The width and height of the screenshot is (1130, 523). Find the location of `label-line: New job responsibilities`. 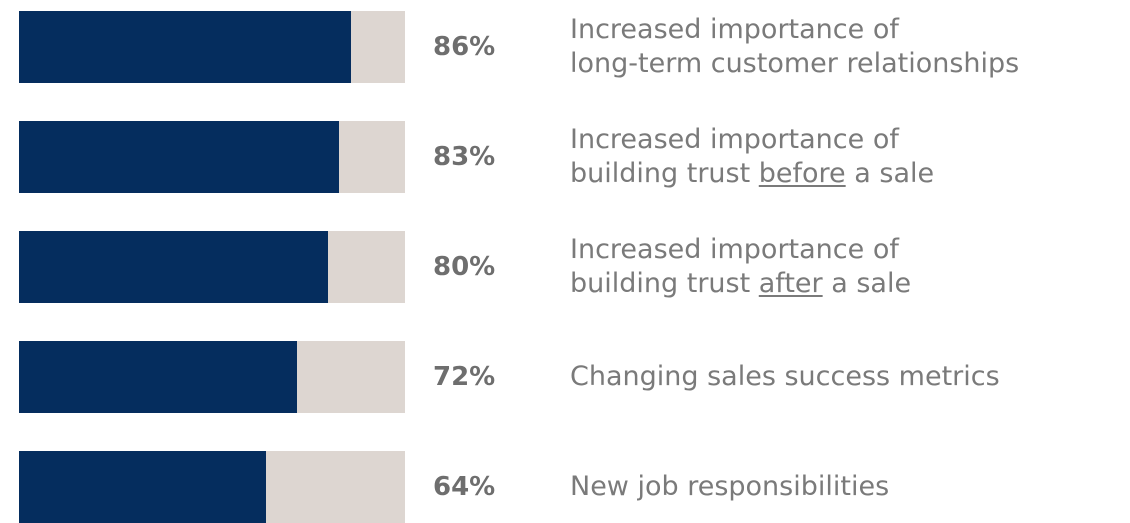

label-line: New job responsibilities is located at coordinates (850, 487).